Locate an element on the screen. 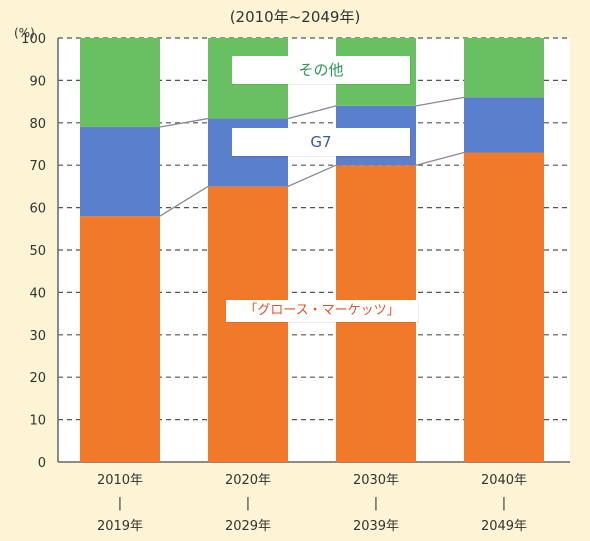 The image size is (590, 541). y-unit-label: (%) is located at coordinates (24, 33).